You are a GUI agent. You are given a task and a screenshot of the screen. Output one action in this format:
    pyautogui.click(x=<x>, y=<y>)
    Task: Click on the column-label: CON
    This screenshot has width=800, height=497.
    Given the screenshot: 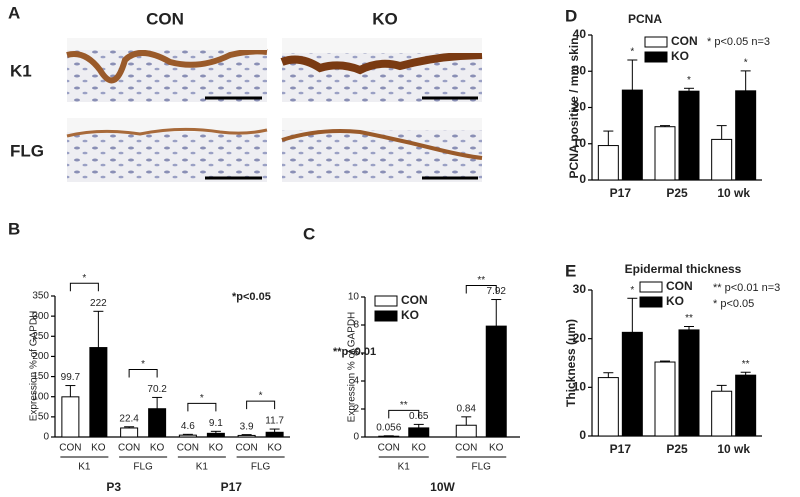 What is the action you would take?
    pyautogui.click(x=165, y=18)
    